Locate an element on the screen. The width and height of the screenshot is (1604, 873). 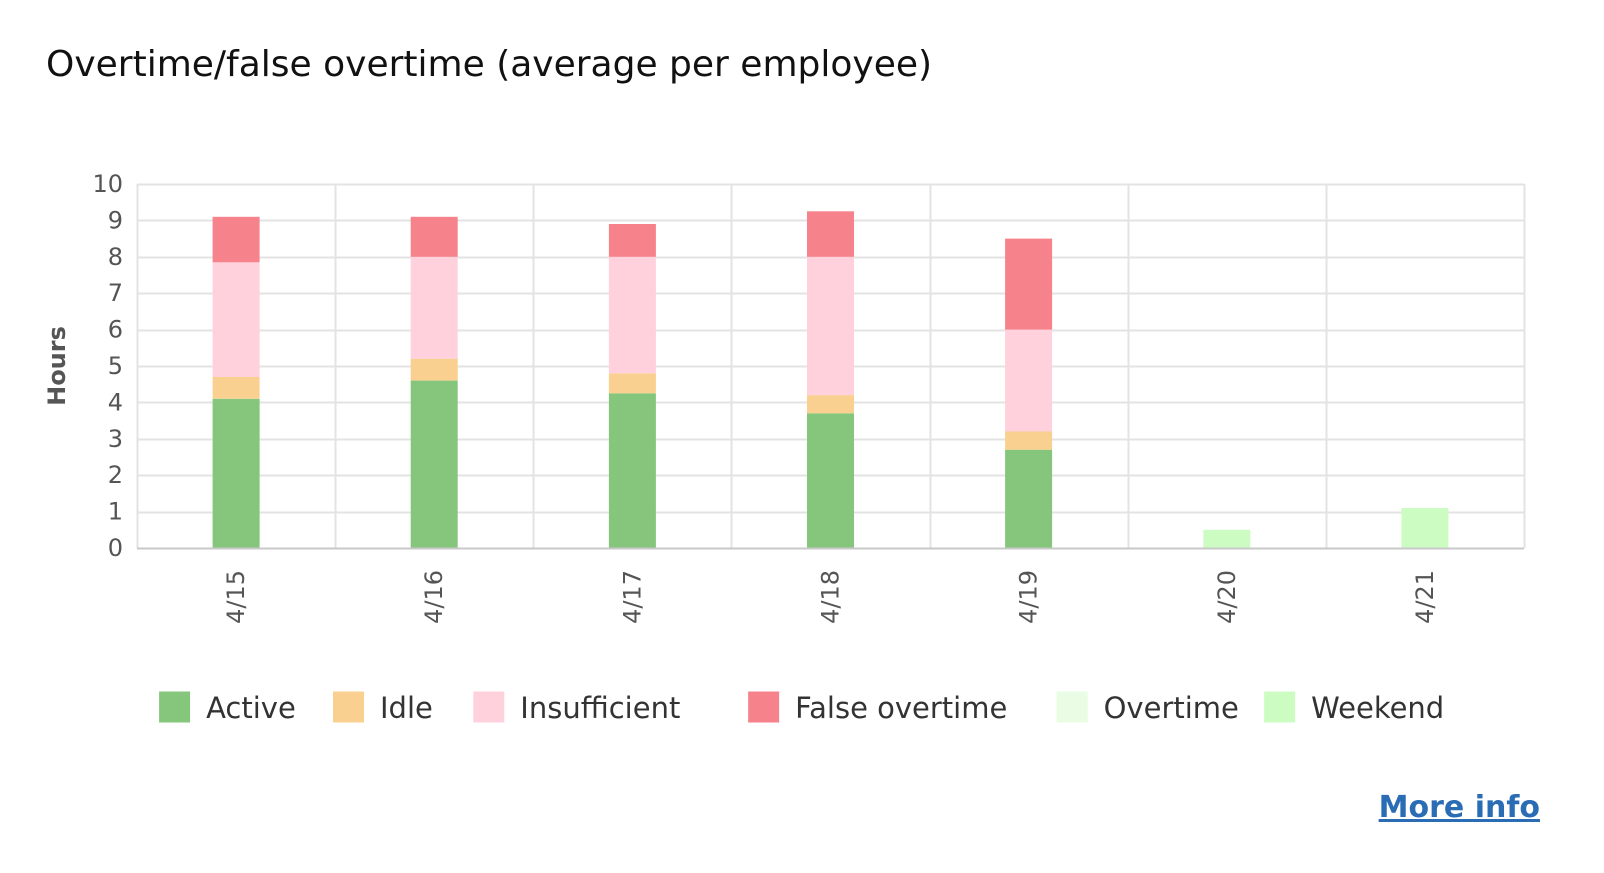
y-tick-label: 5 is located at coordinates (115, 366).